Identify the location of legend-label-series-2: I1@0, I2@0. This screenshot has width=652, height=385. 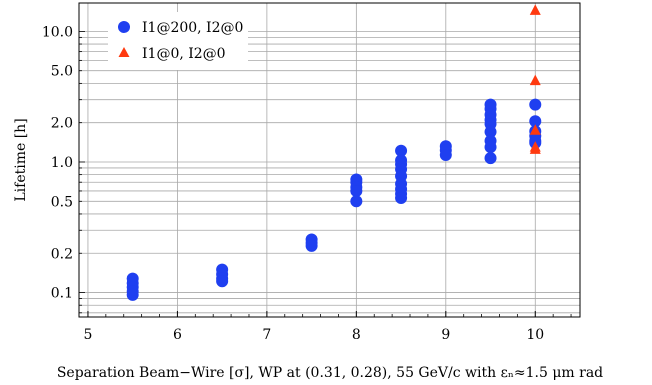
(184, 54).